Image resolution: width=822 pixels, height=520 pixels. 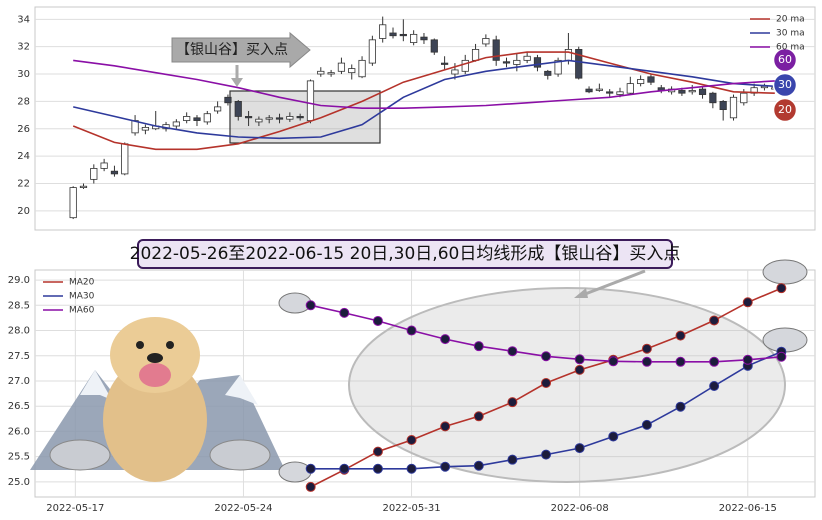 What do you see at coordinates (305, 117) in the screenshot?
I see `highlight-box` at bounding box center [305, 117].